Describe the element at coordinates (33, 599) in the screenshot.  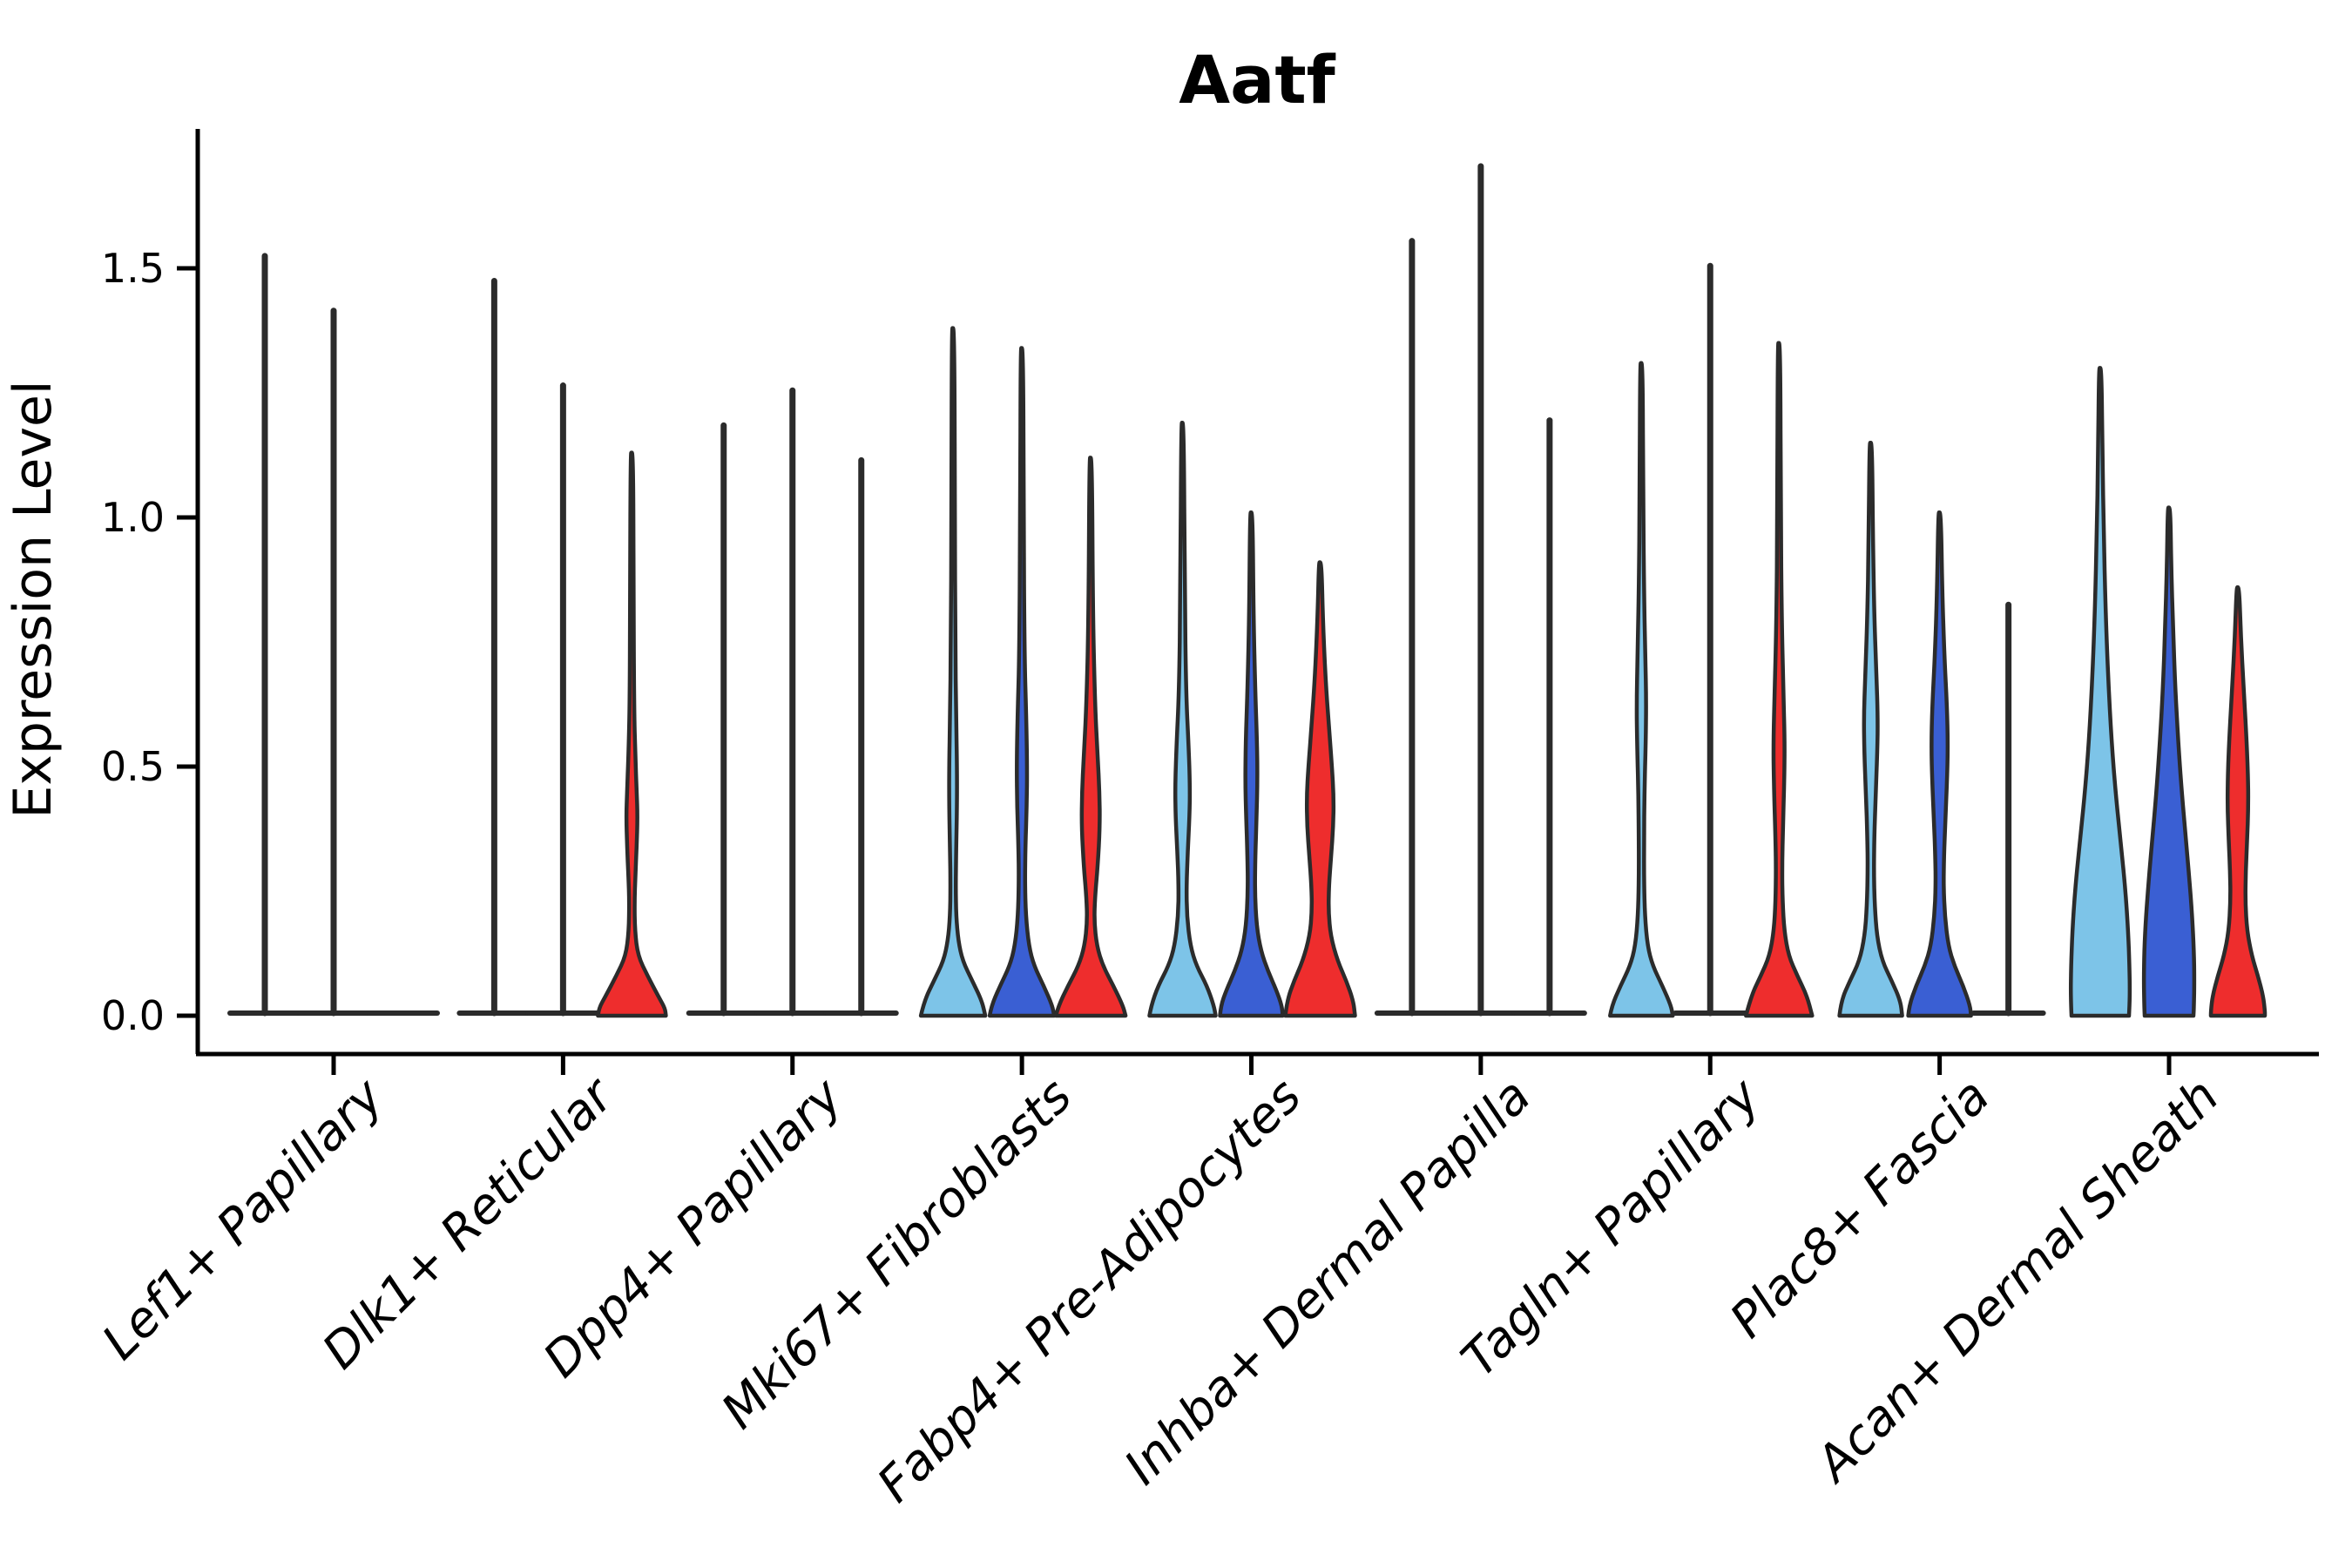
I see `y-axis-label: Expression Level` at that location.